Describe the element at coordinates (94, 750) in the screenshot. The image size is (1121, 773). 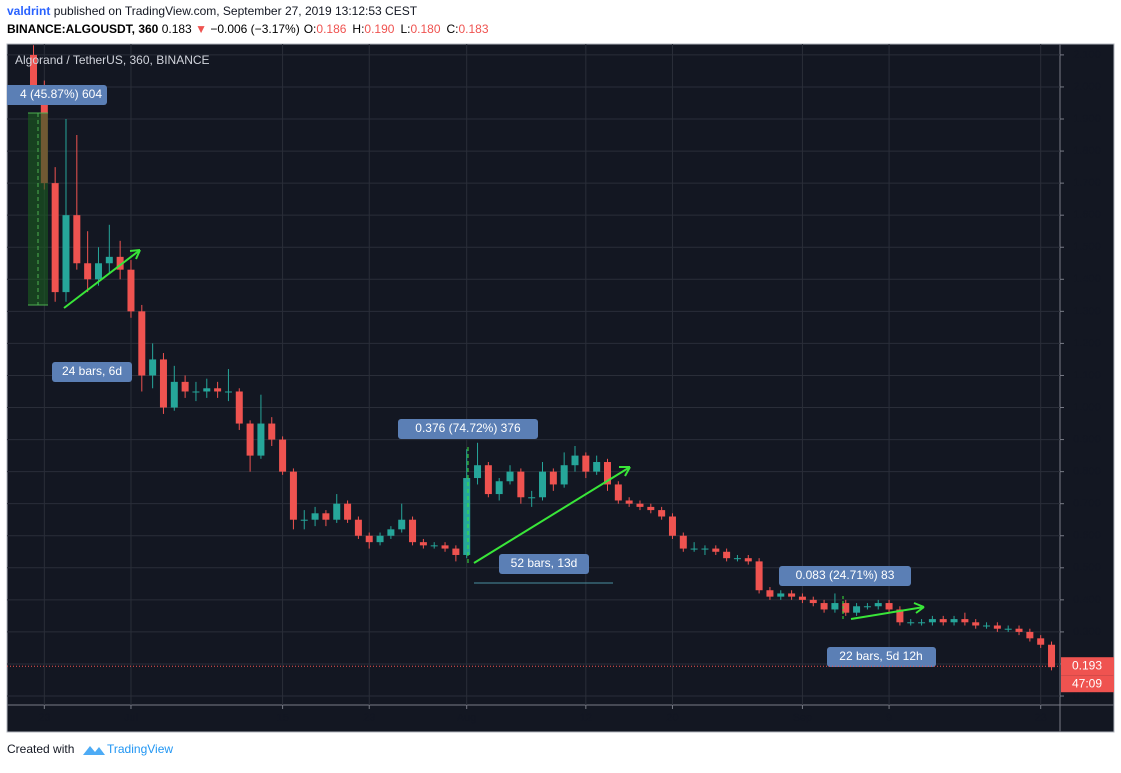
I see `logo` at that location.